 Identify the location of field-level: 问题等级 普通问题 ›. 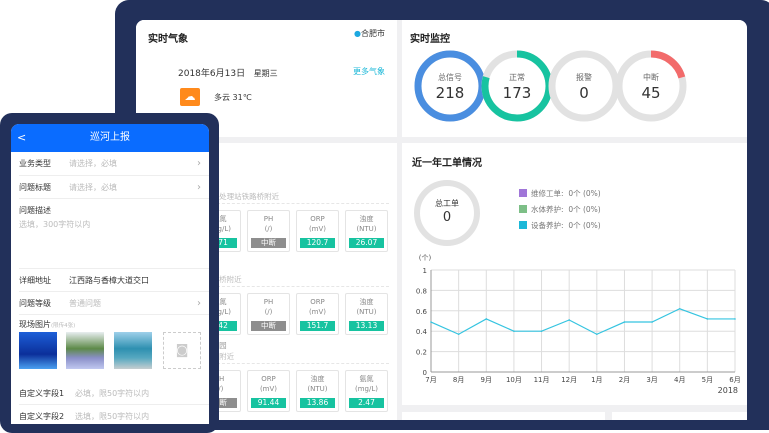
(114, 303).